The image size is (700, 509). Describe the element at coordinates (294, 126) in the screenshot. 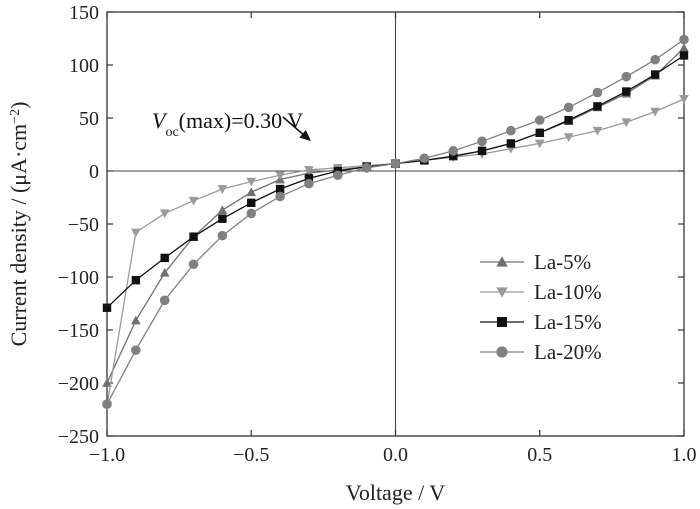

I see `voc-arrow` at that location.